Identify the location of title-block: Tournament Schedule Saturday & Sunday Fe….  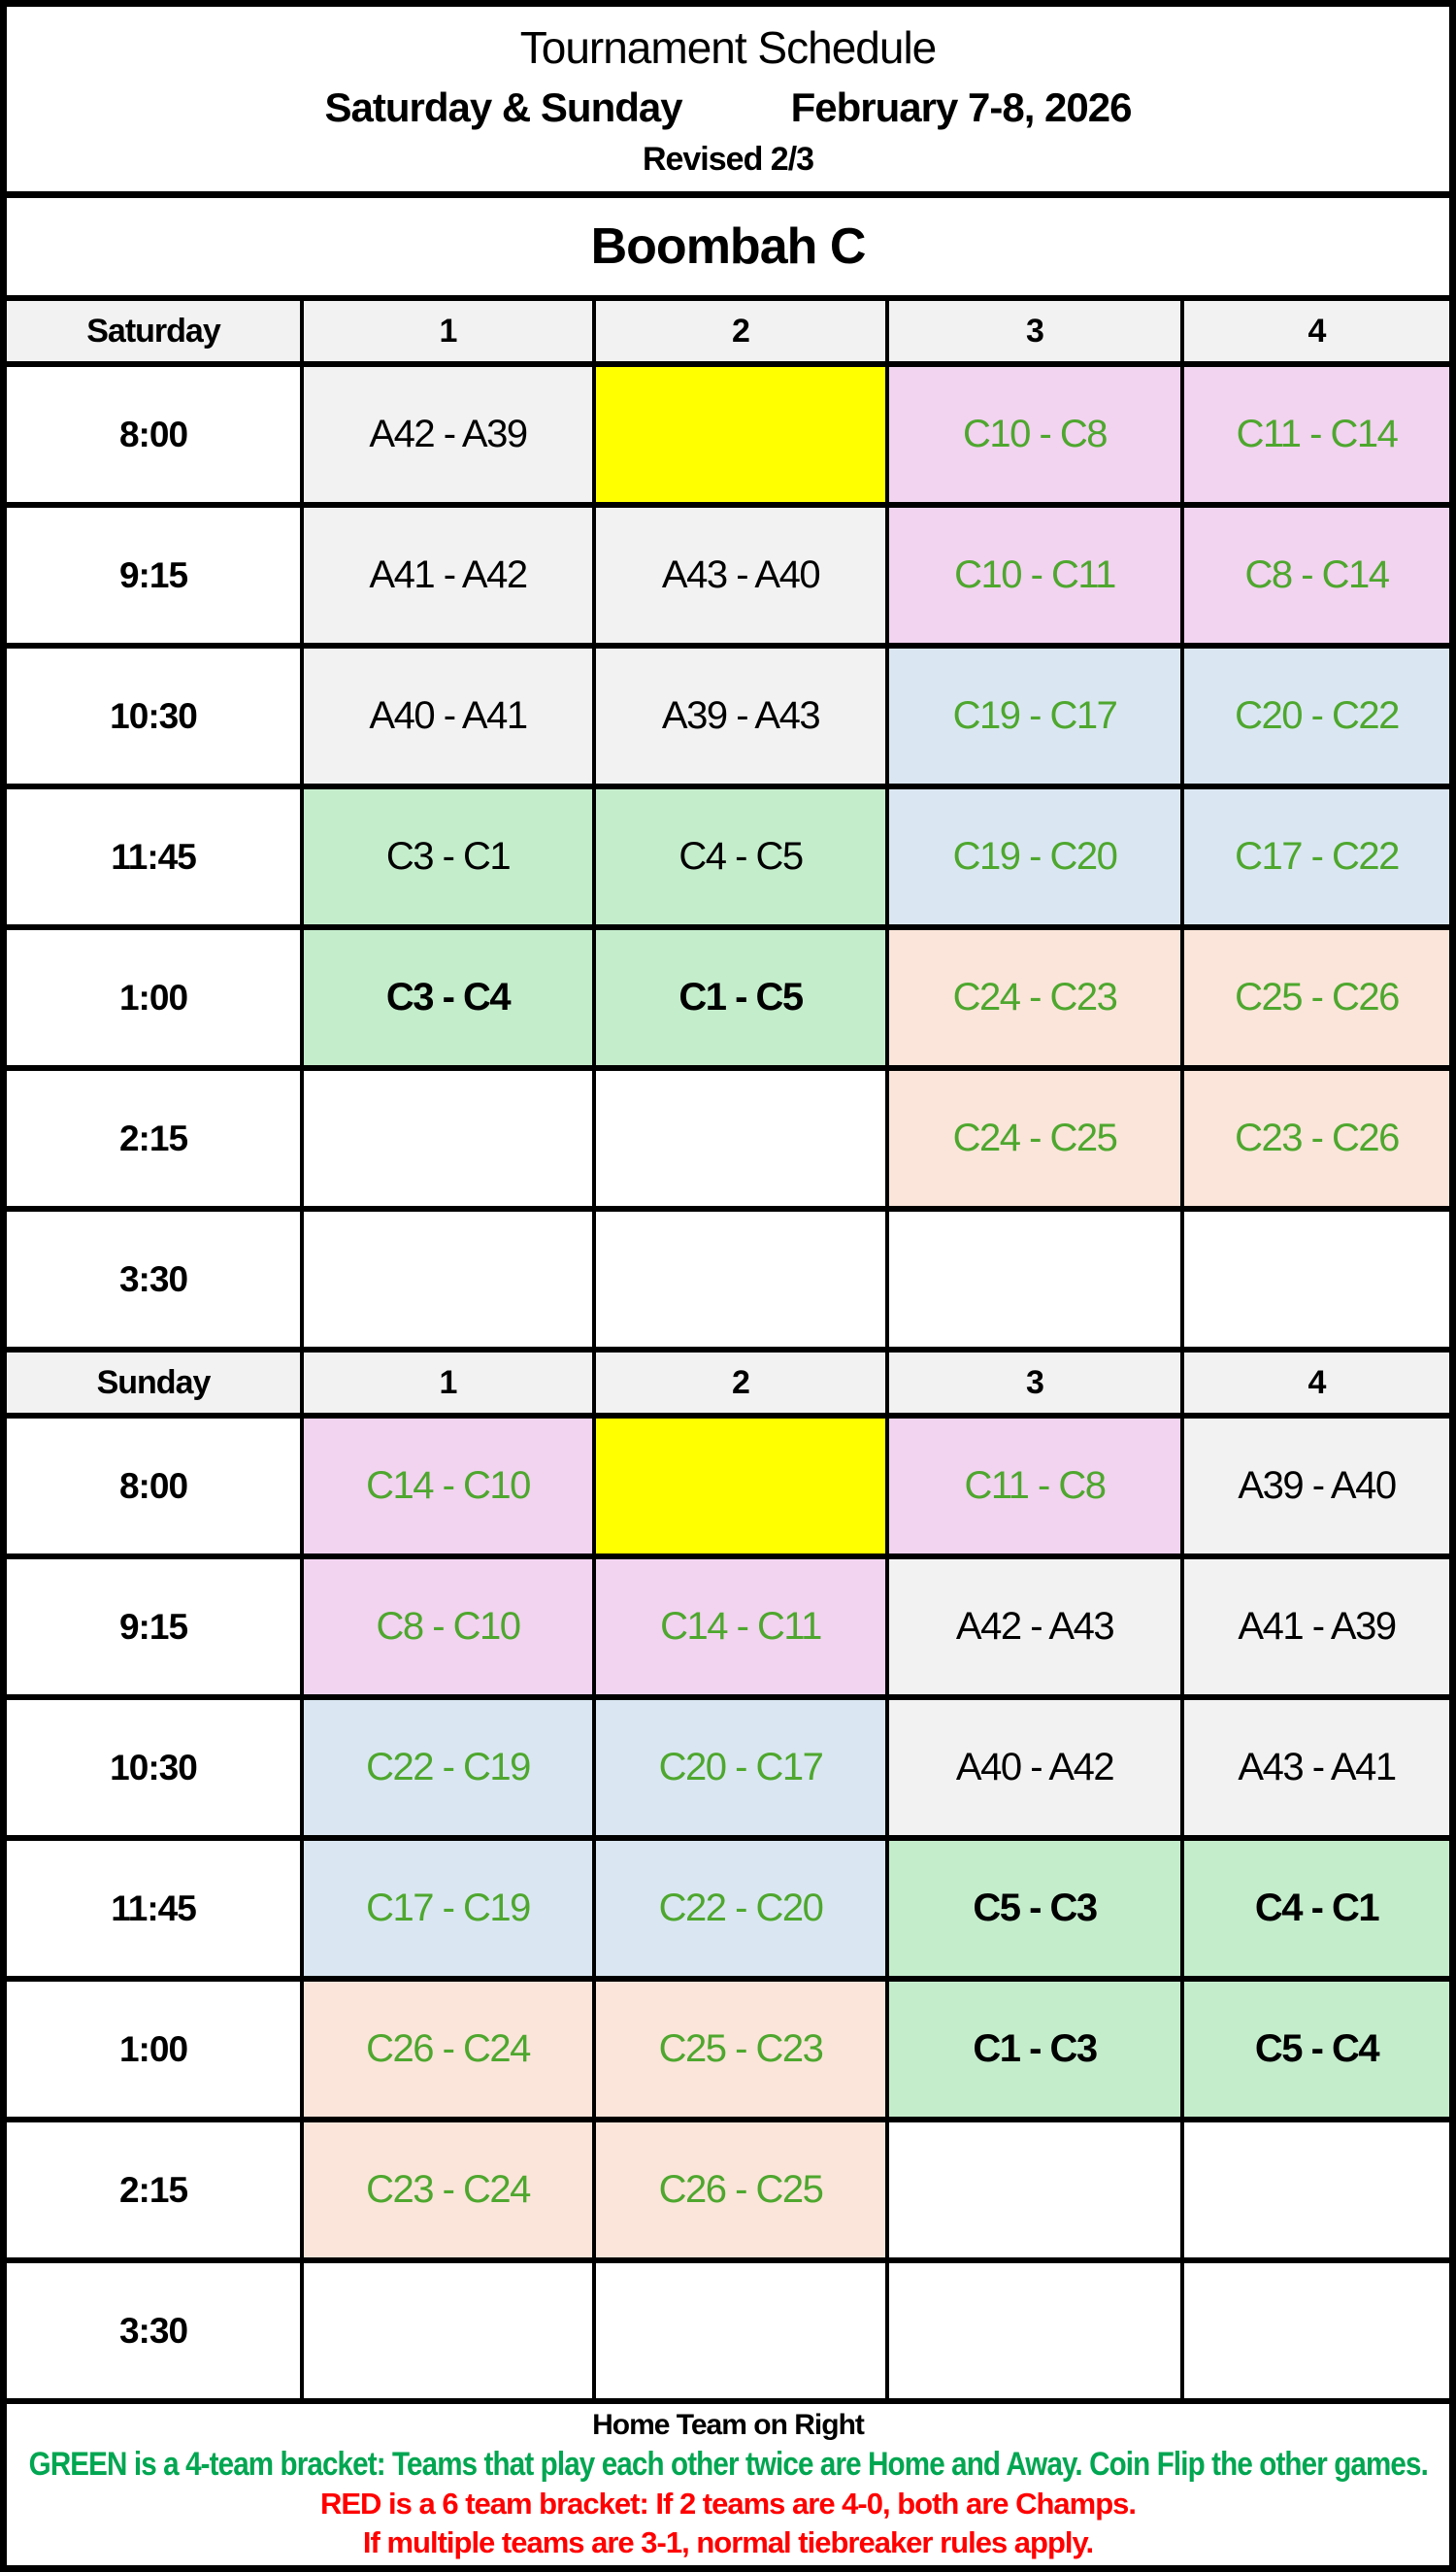
(728, 102).